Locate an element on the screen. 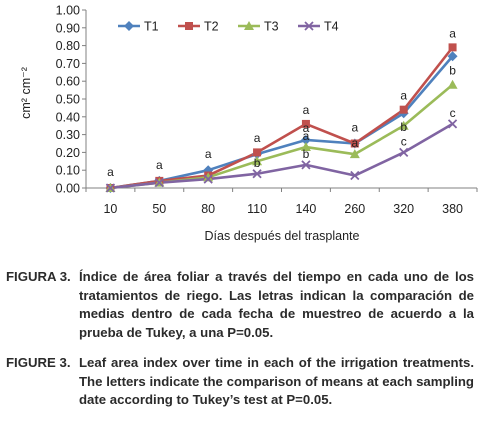 This screenshot has width=479, height=431. caption-spanish-label: FIGURA 3. is located at coordinates (38, 276).